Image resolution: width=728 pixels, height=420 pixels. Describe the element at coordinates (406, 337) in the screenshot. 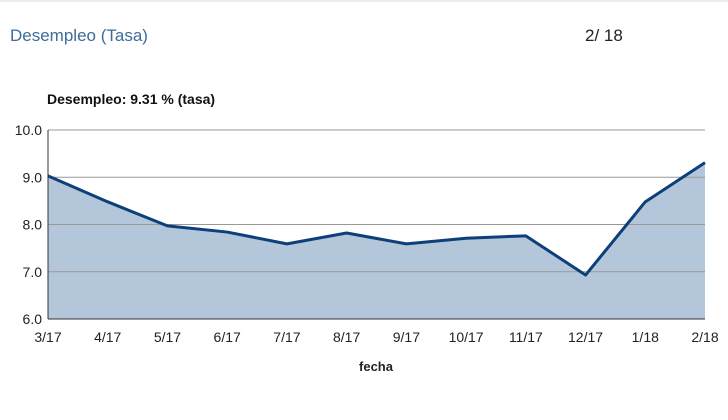

I see `x-tick-label: 9/17` at that location.